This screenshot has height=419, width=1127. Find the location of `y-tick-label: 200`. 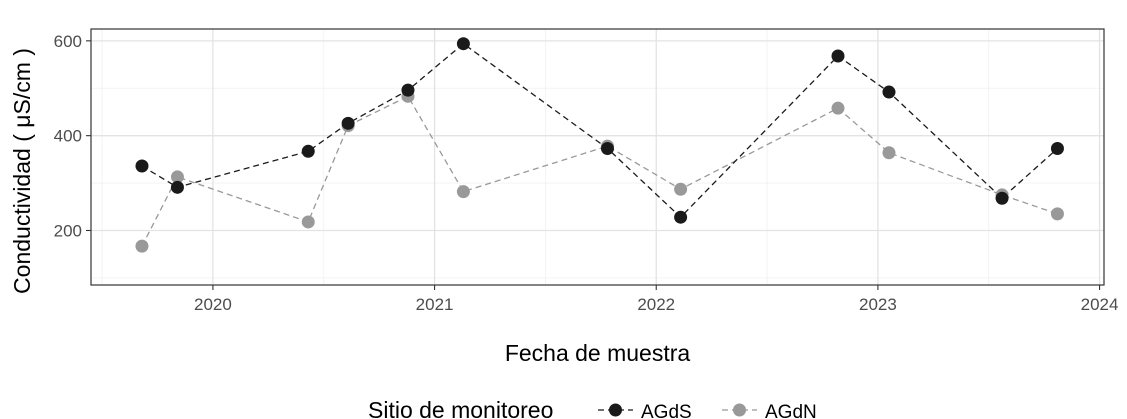

y-tick-label: 200 is located at coordinates (68, 230).